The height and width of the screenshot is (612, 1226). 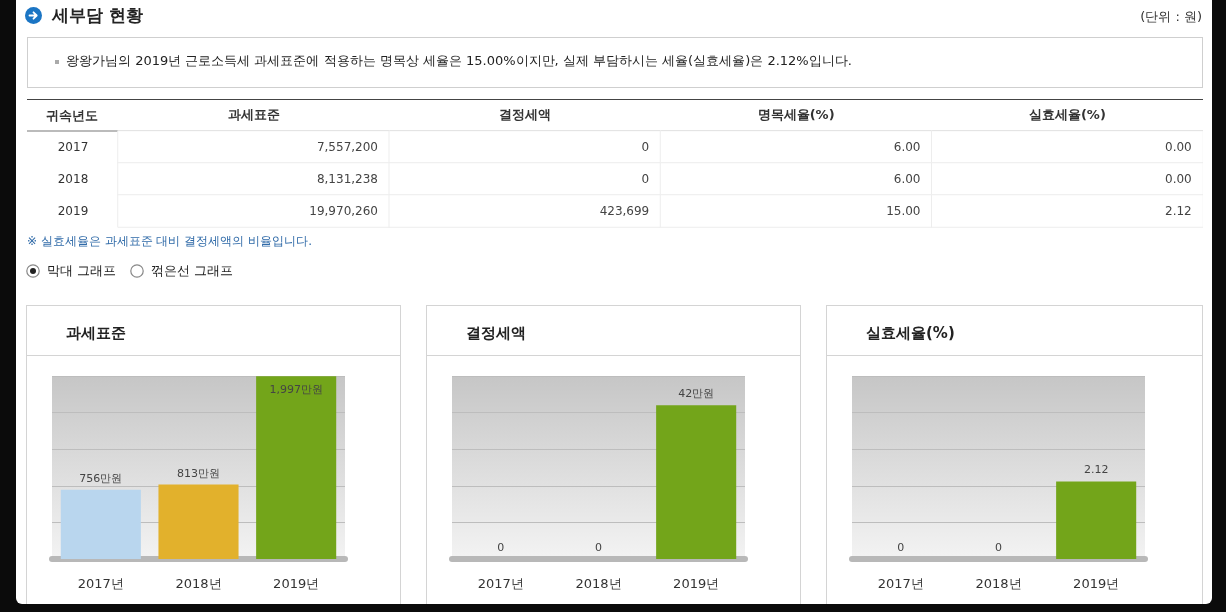 I want to click on chart-title: 실효세율(%), so click(x=910, y=332).